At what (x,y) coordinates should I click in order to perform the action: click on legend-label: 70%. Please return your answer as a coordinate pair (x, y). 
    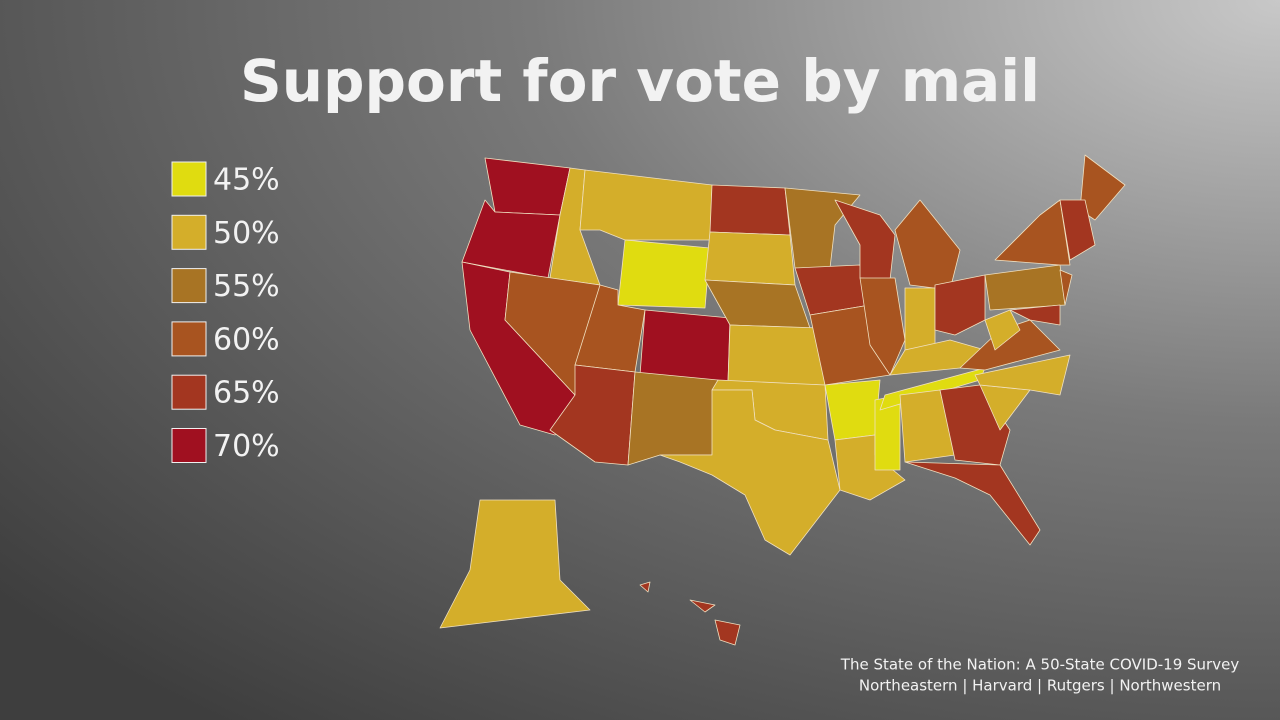
    Looking at the image, I should click on (246, 446).